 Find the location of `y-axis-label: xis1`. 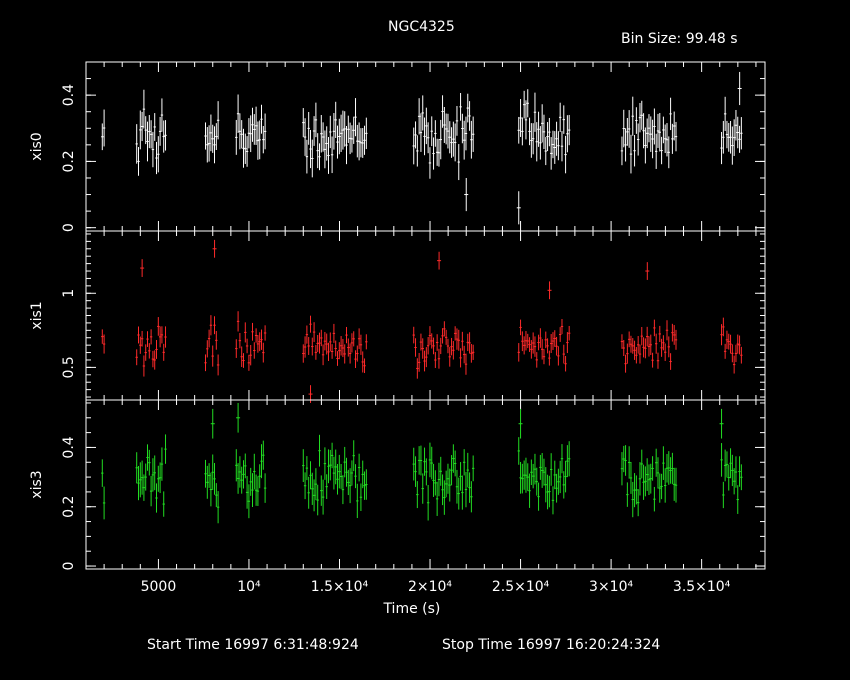

y-axis-label: xis1 is located at coordinates (37, 315).